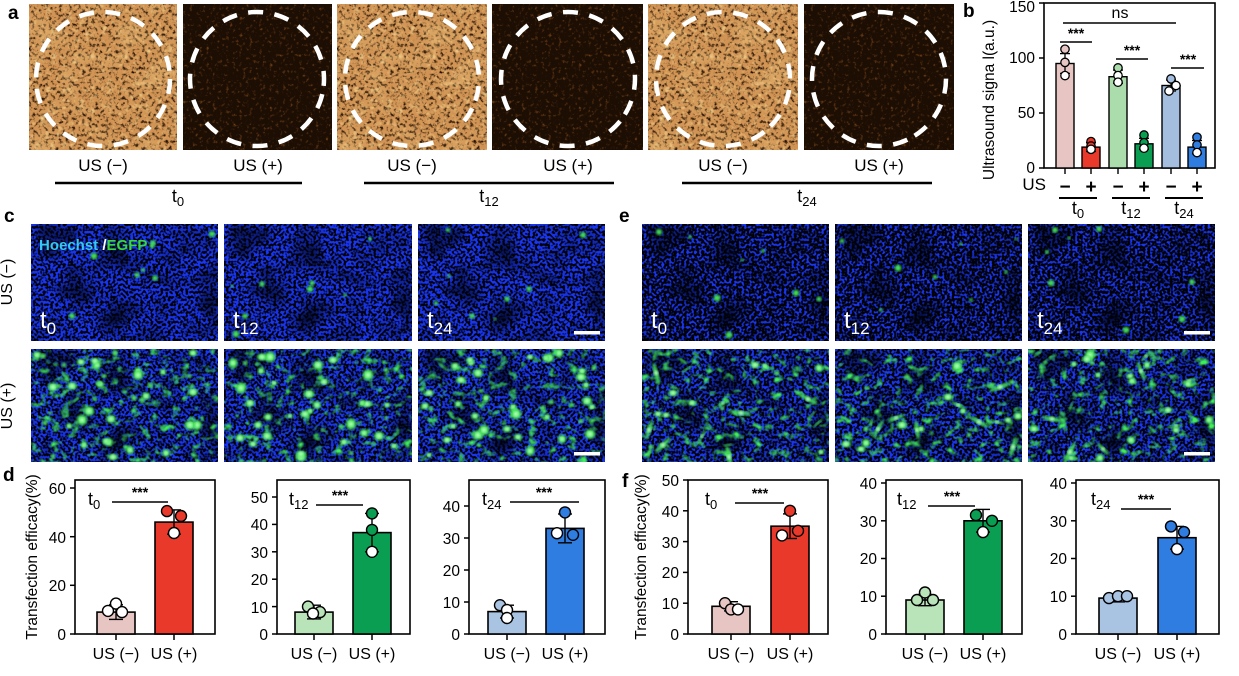 The height and width of the screenshot is (676, 1239). I want to click on svg-text: Hoechst /EGFP, so click(93, 245).